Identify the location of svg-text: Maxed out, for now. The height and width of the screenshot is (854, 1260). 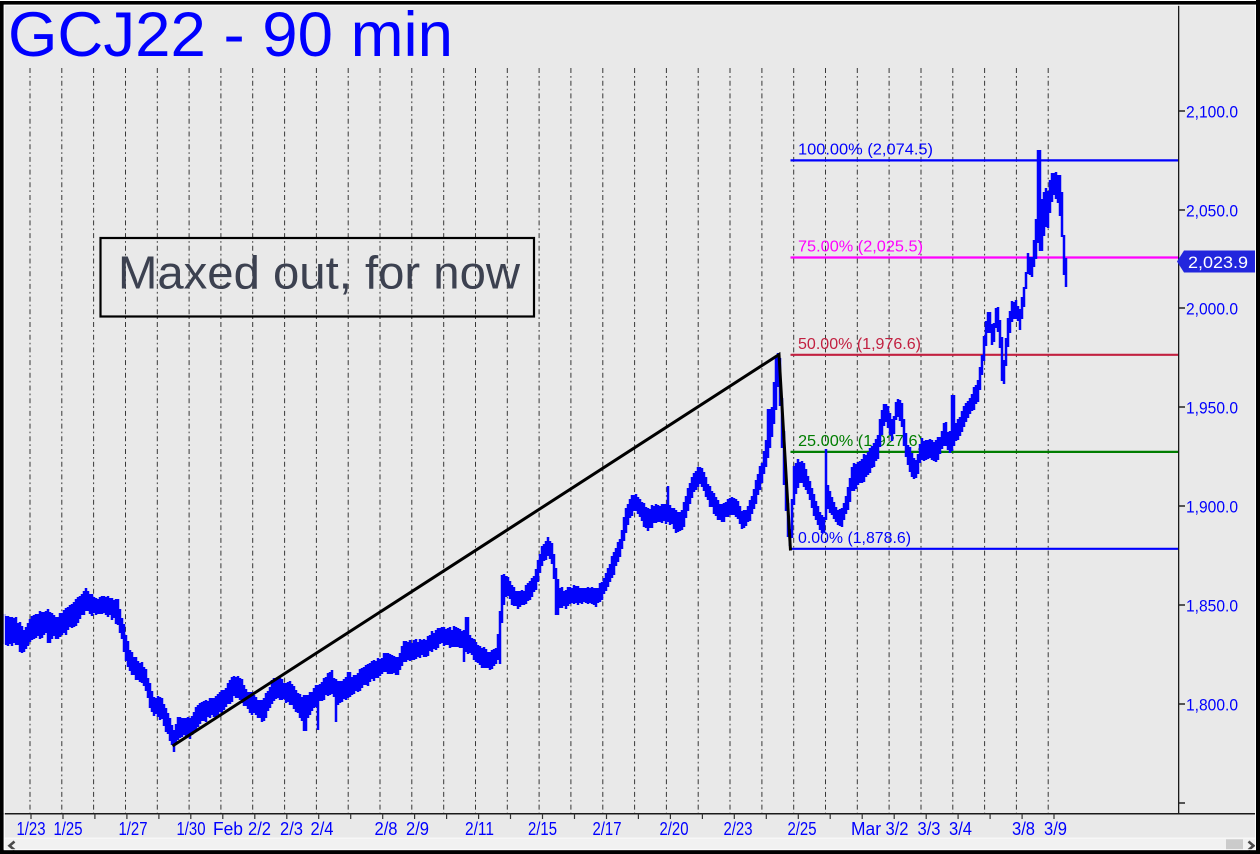
(319, 273).